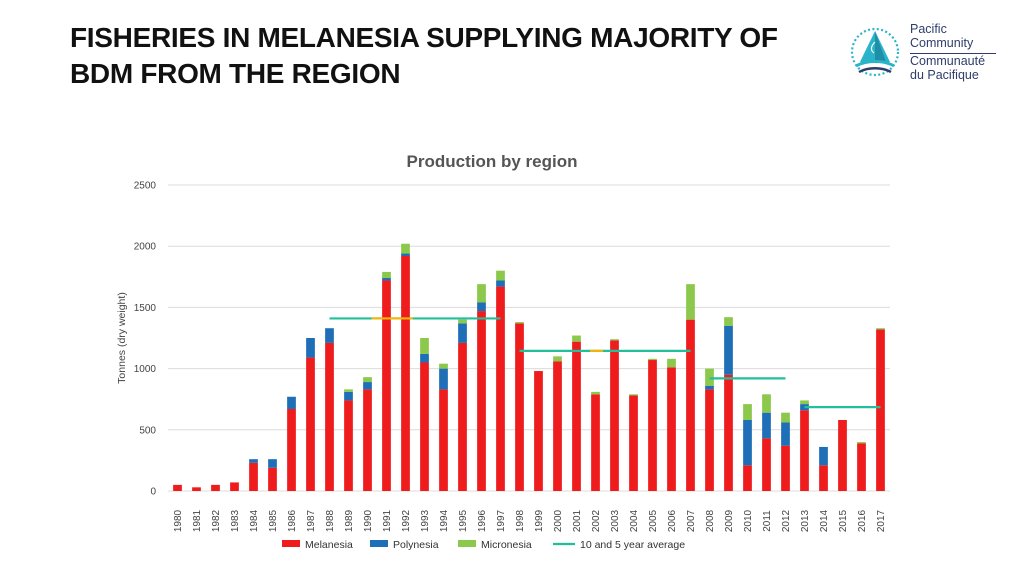 The height and width of the screenshot is (576, 1024). What do you see at coordinates (615, 520) in the screenshot?
I see `x-tick-label: 2003` at bounding box center [615, 520].